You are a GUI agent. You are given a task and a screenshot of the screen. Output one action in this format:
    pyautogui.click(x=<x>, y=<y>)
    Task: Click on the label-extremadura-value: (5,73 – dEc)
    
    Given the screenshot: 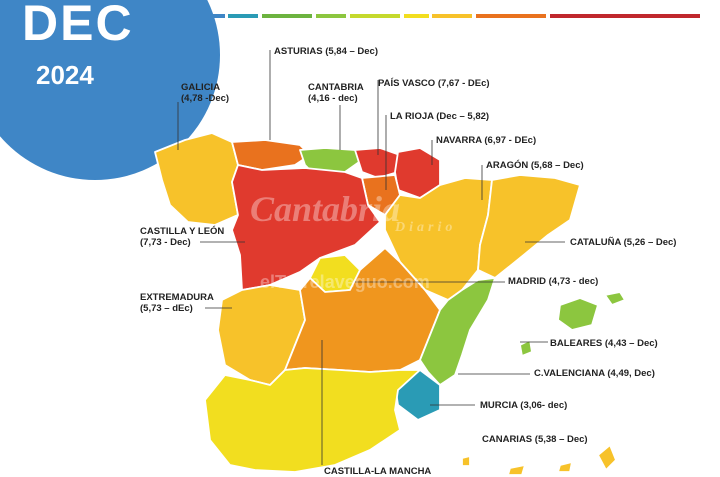 What is the action you would take?
    pyautogui.click(x=166, y=308)
    